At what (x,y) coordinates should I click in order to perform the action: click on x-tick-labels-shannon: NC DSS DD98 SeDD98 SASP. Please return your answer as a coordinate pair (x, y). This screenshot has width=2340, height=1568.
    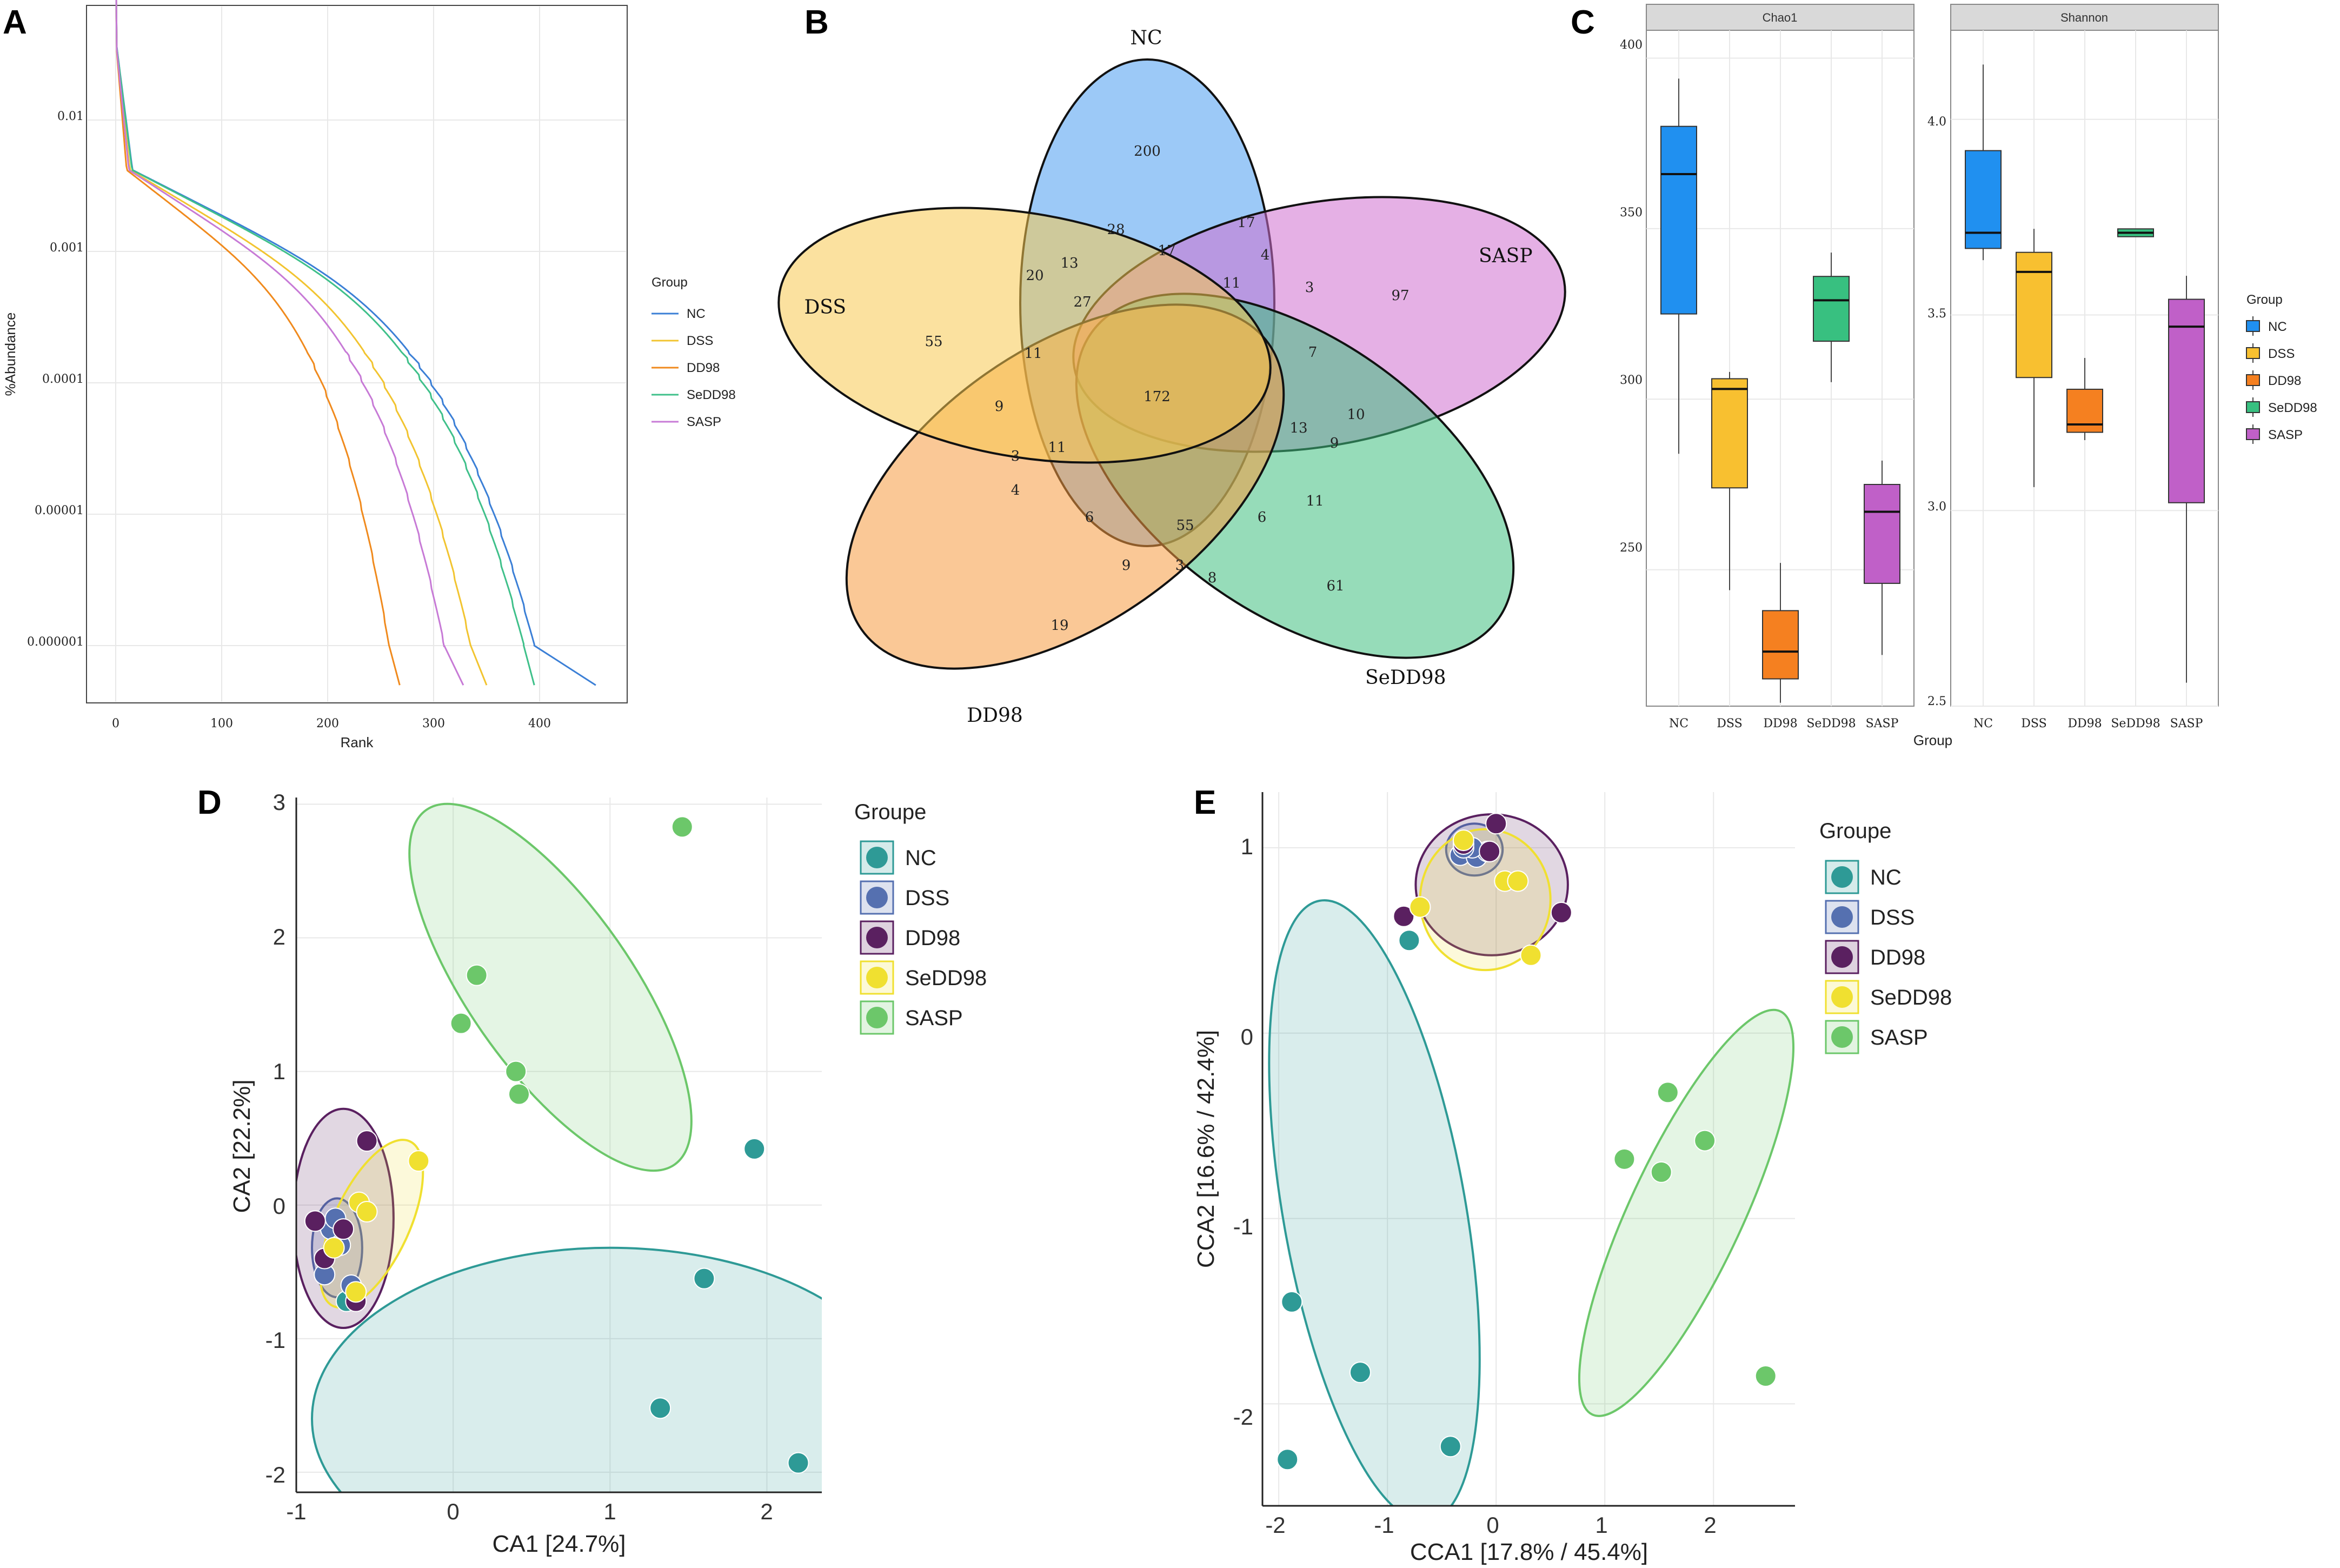
    Looking at the image, I should click on (2088, 723).